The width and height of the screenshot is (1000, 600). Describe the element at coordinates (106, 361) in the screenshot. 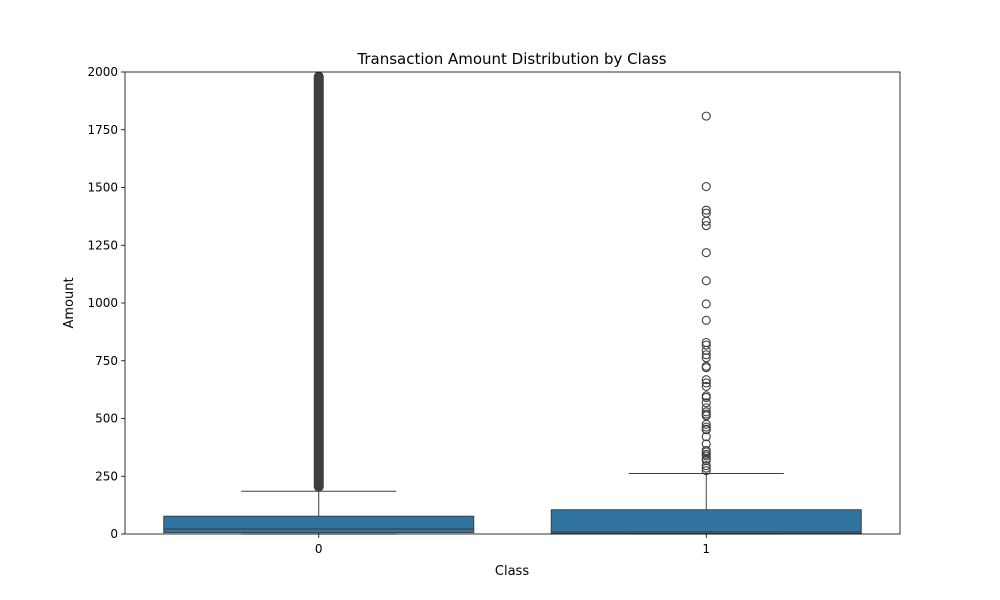

I see `y-tick-label: 750` at that location.